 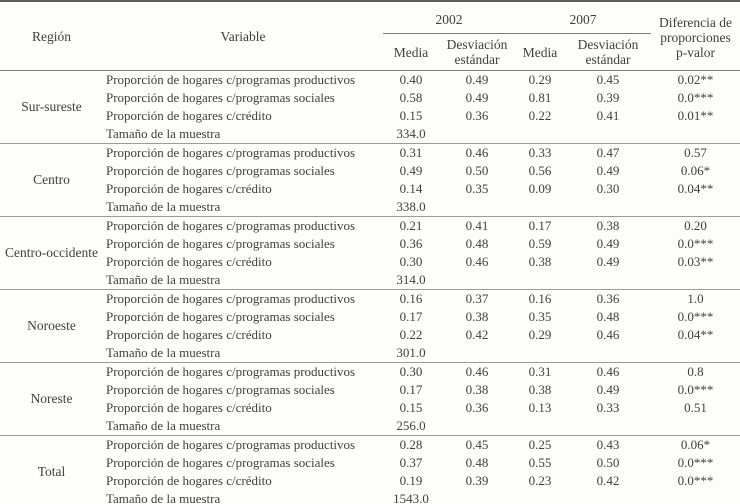 What do you see at coordinates (51, 36) in the screenshot?
I see `region-column-header: Región` at bounding box center [51, 36].